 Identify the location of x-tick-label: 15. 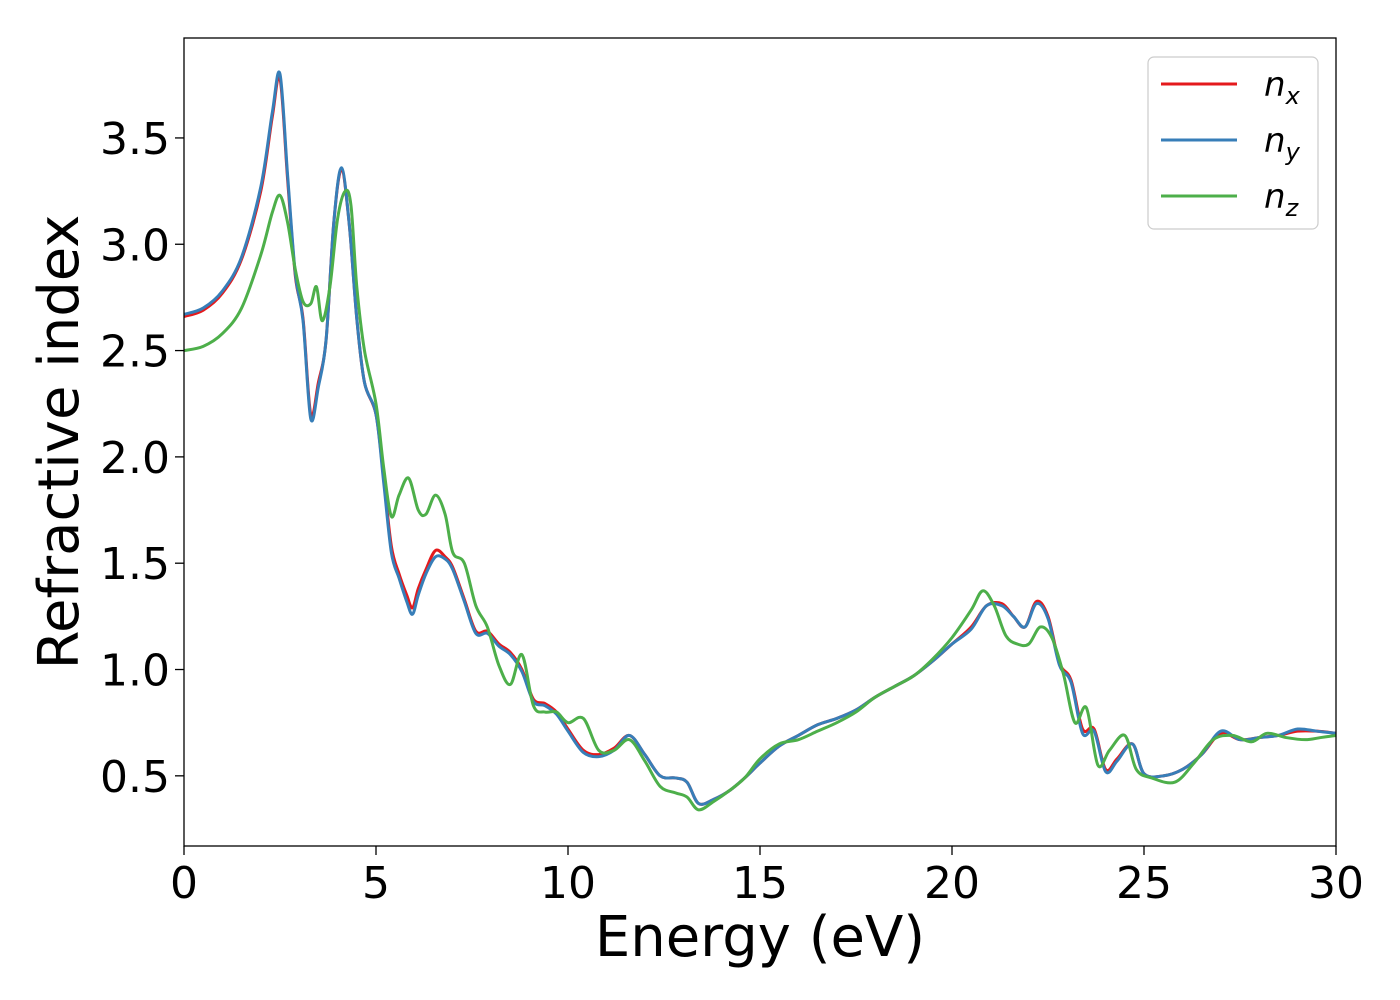
(760, 883).